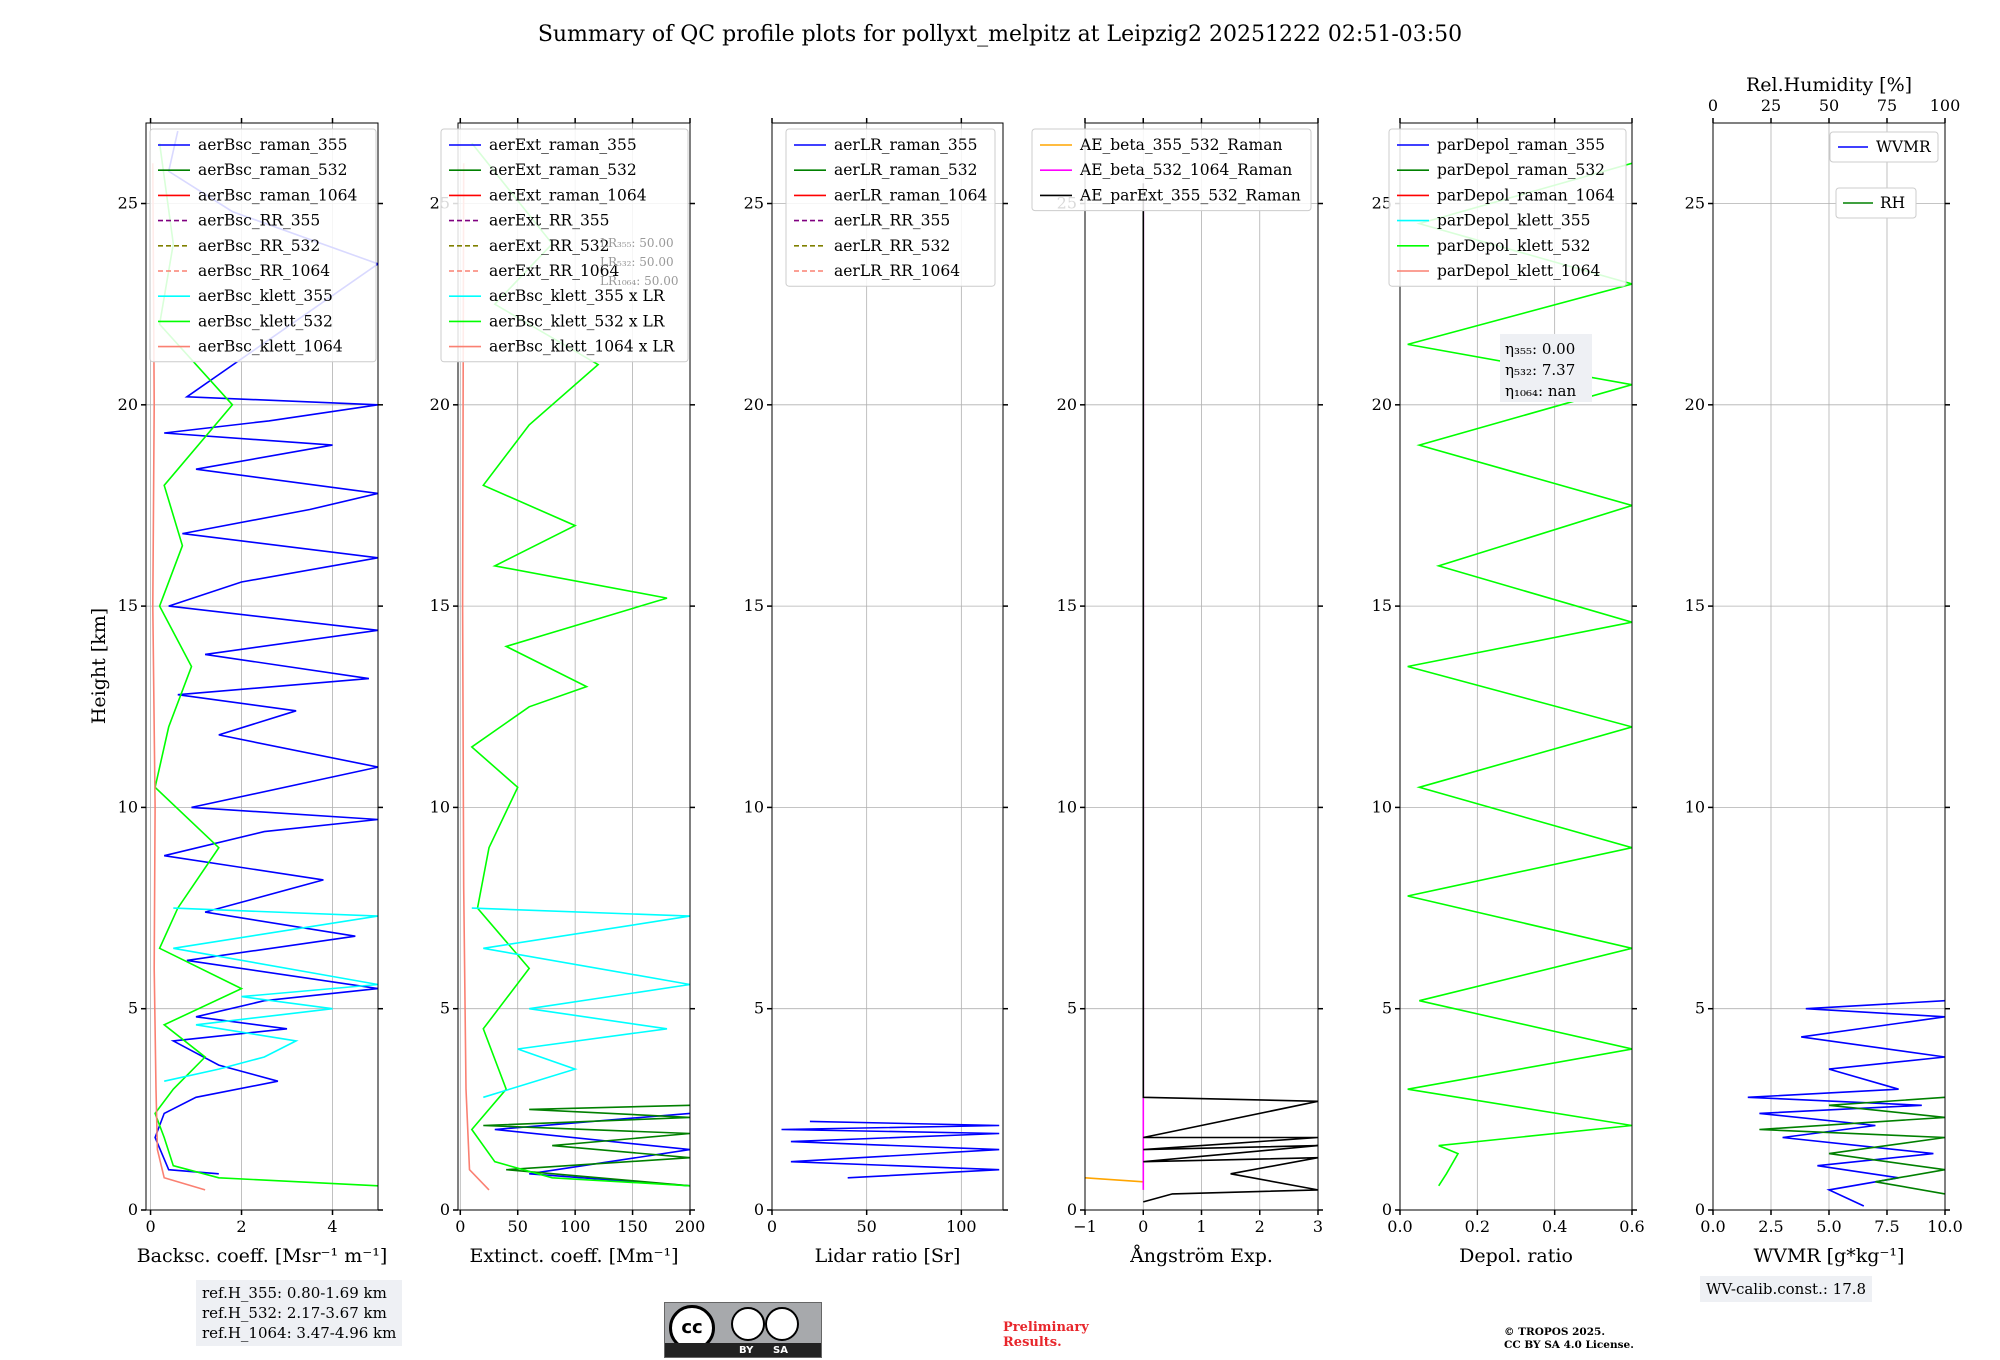 The height and width of the screenshot is (1360, 2000). What do you see at coordinates (1828, 1226) in the screenshot?
I see `xtick-label: 5.0` at bounding box center [1828, 1226].